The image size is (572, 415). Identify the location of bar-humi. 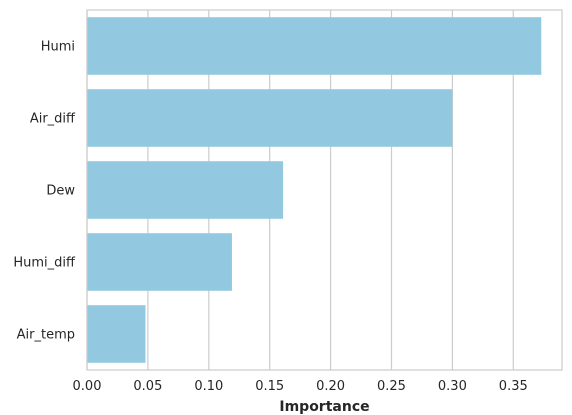
(314, 46).